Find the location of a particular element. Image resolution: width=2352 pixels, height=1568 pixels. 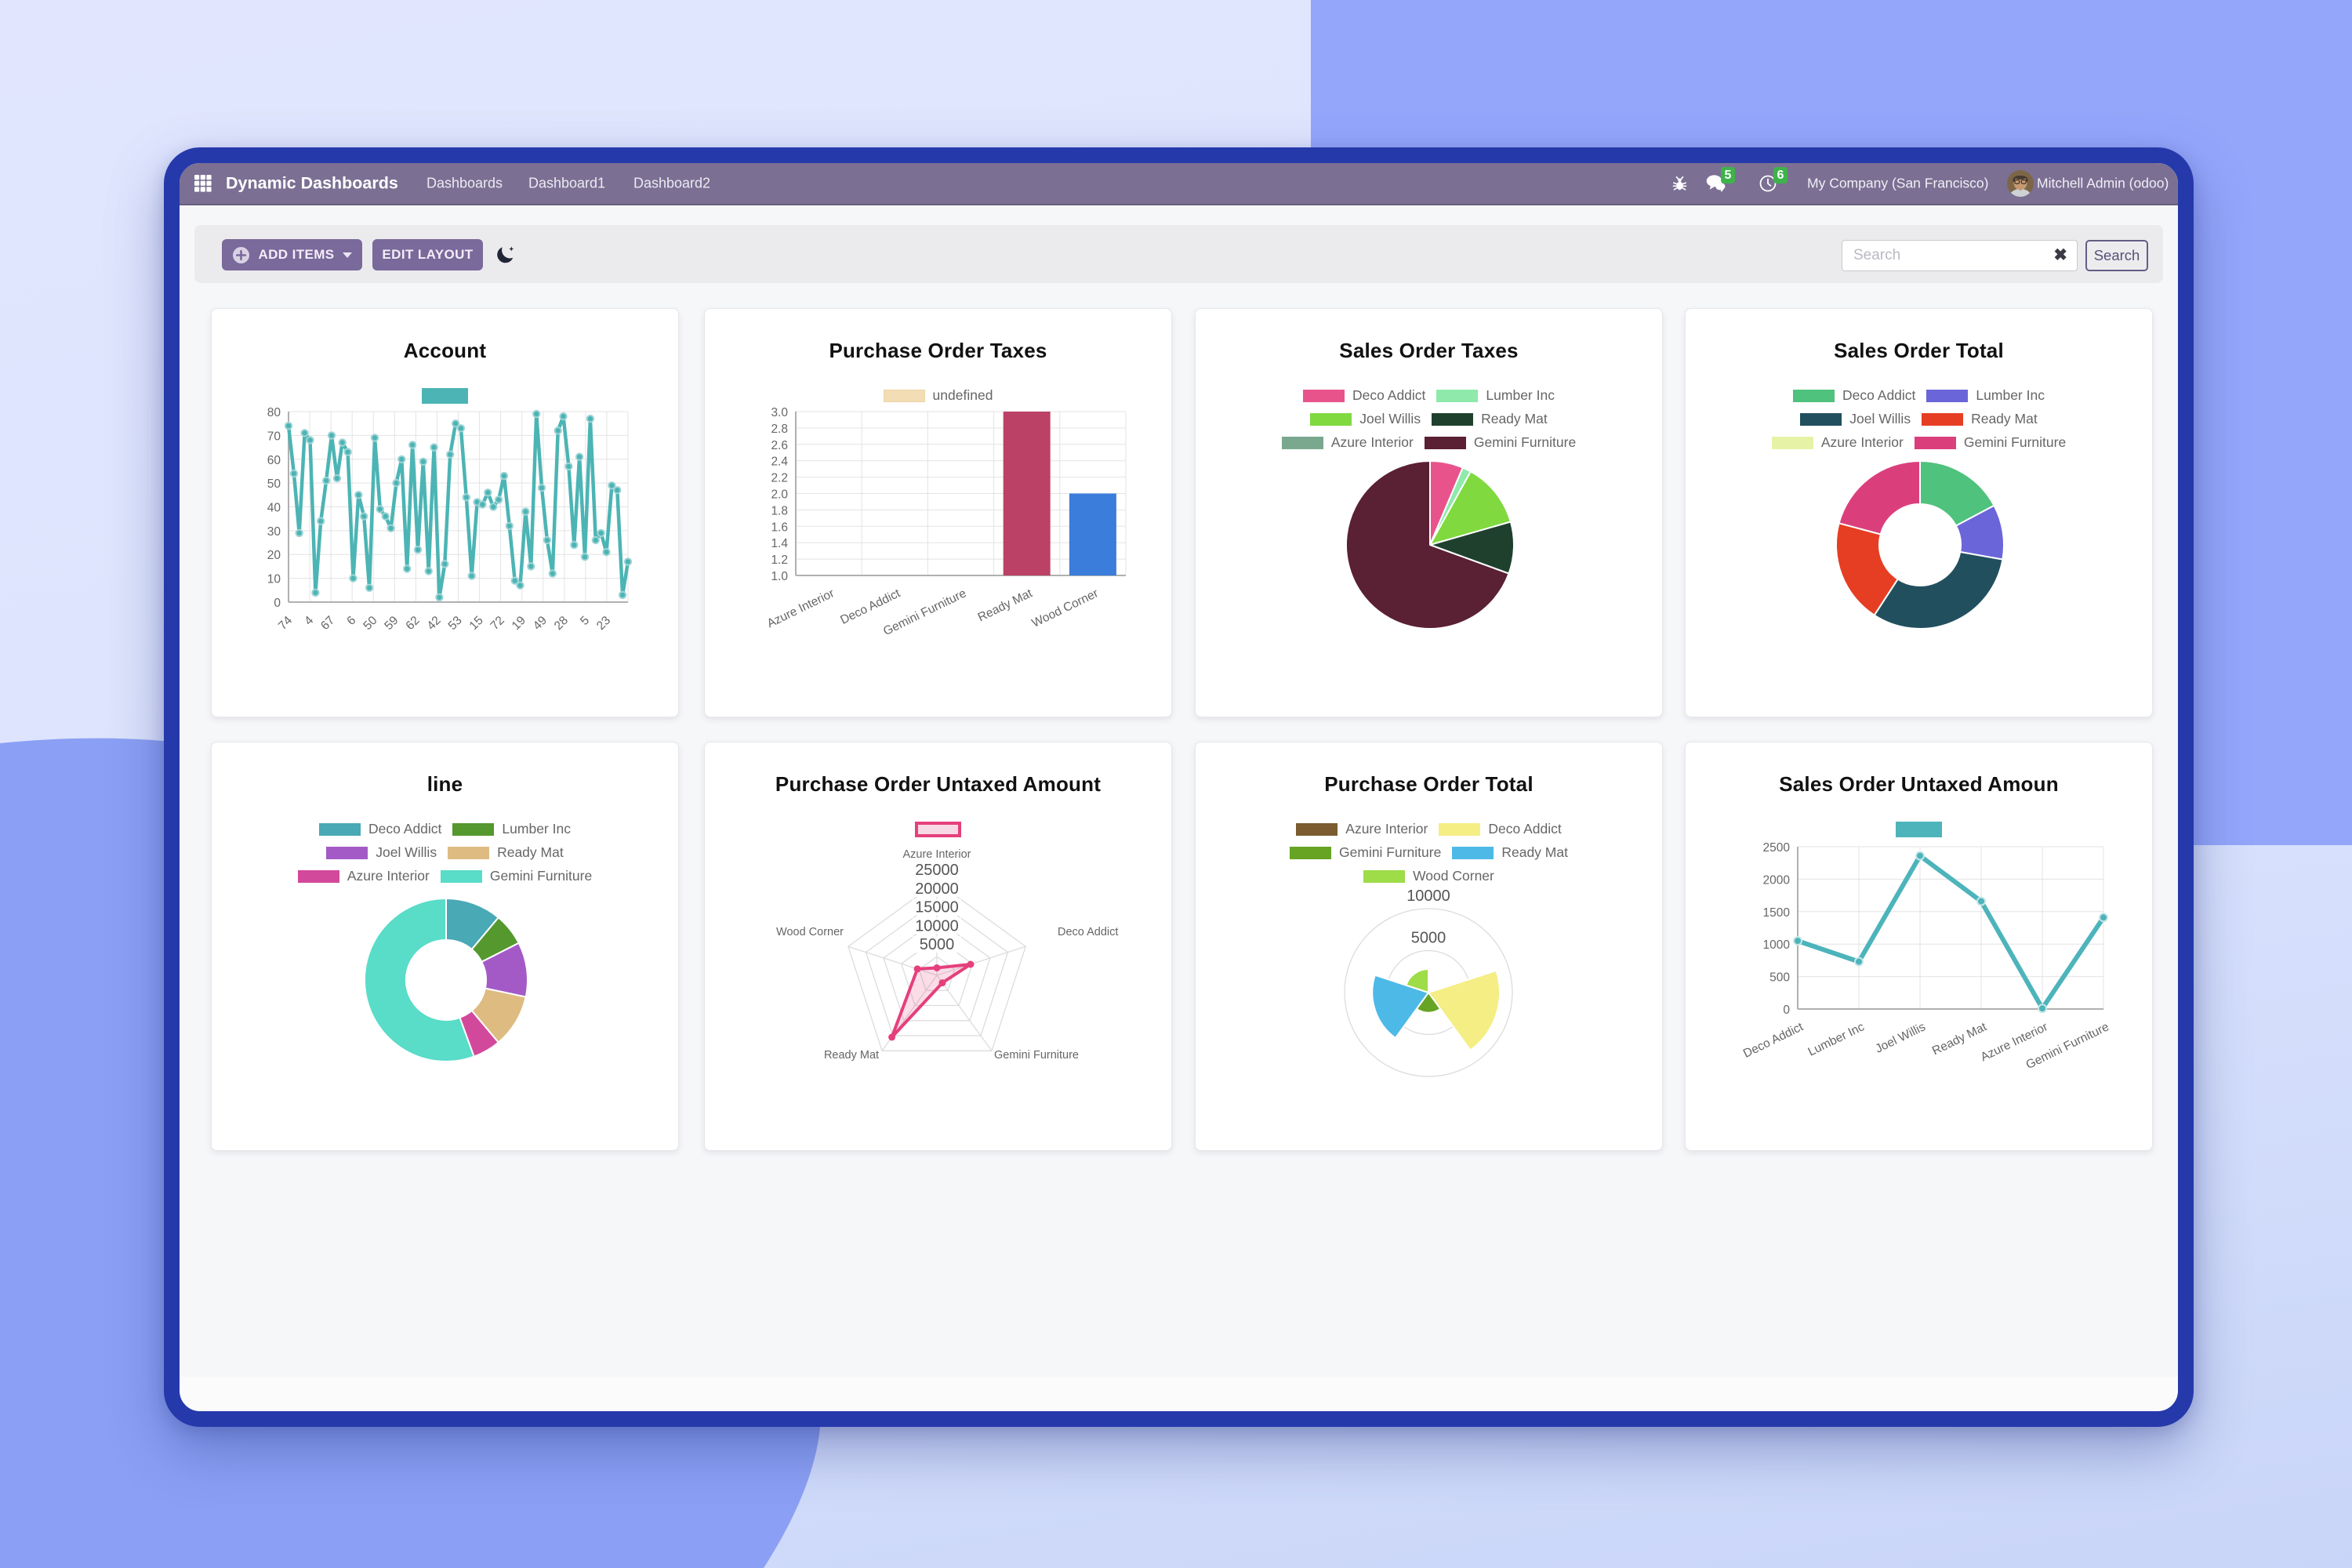

svg-text: 1.0 is located at coordinates (779, 576).